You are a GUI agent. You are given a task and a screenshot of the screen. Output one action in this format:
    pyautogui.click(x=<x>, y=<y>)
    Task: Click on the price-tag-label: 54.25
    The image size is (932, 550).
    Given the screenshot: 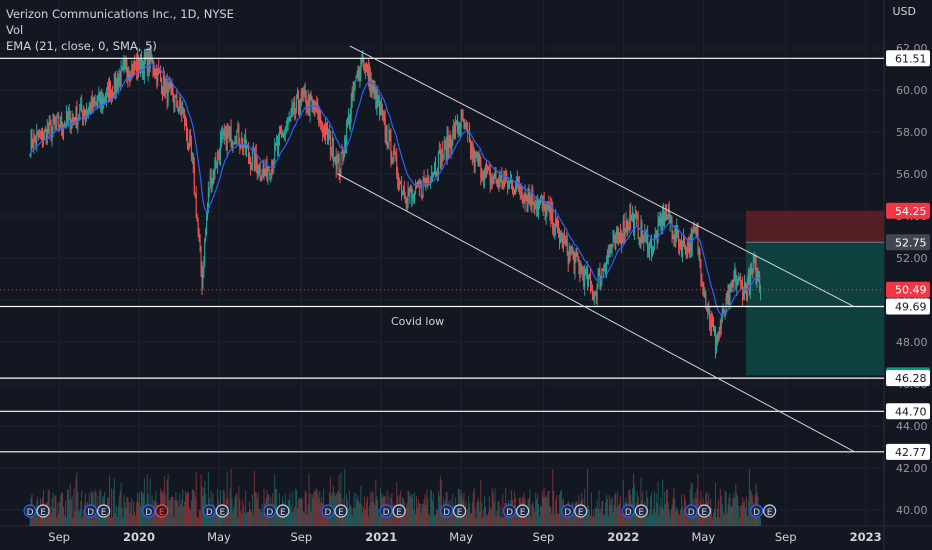 What is the action you would take?
    pyautogui.click(x=911, y=211)
    